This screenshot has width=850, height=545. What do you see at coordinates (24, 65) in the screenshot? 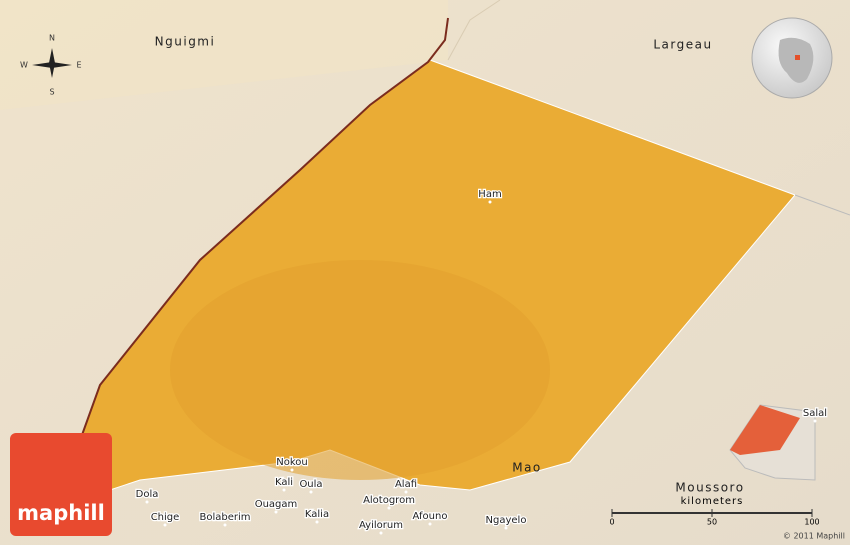
I see `compass-w: W` at bounding box center [24, 65].